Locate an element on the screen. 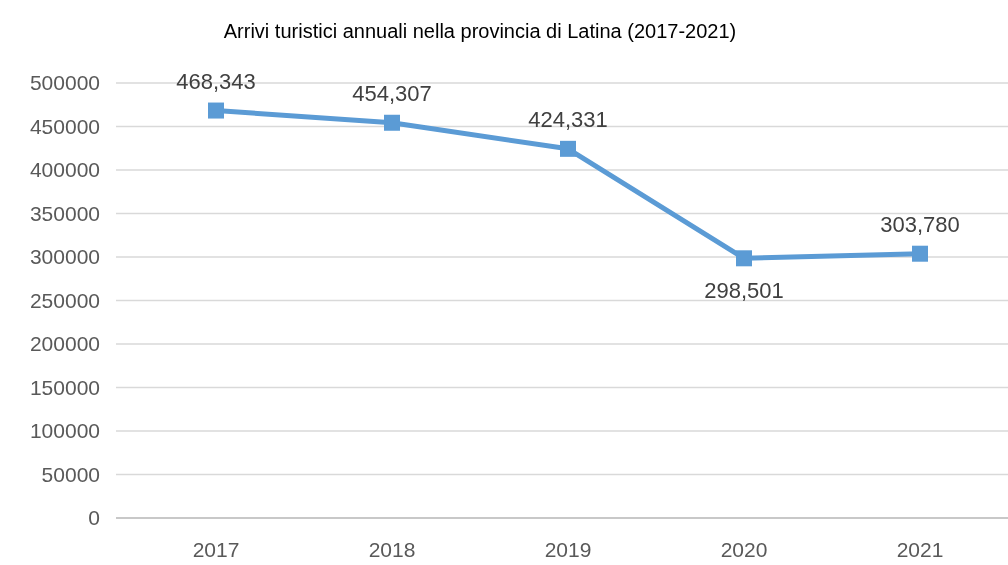 This screenshot has height=565, width=1008. text: 298,501 is located at coordinates (744, 291).